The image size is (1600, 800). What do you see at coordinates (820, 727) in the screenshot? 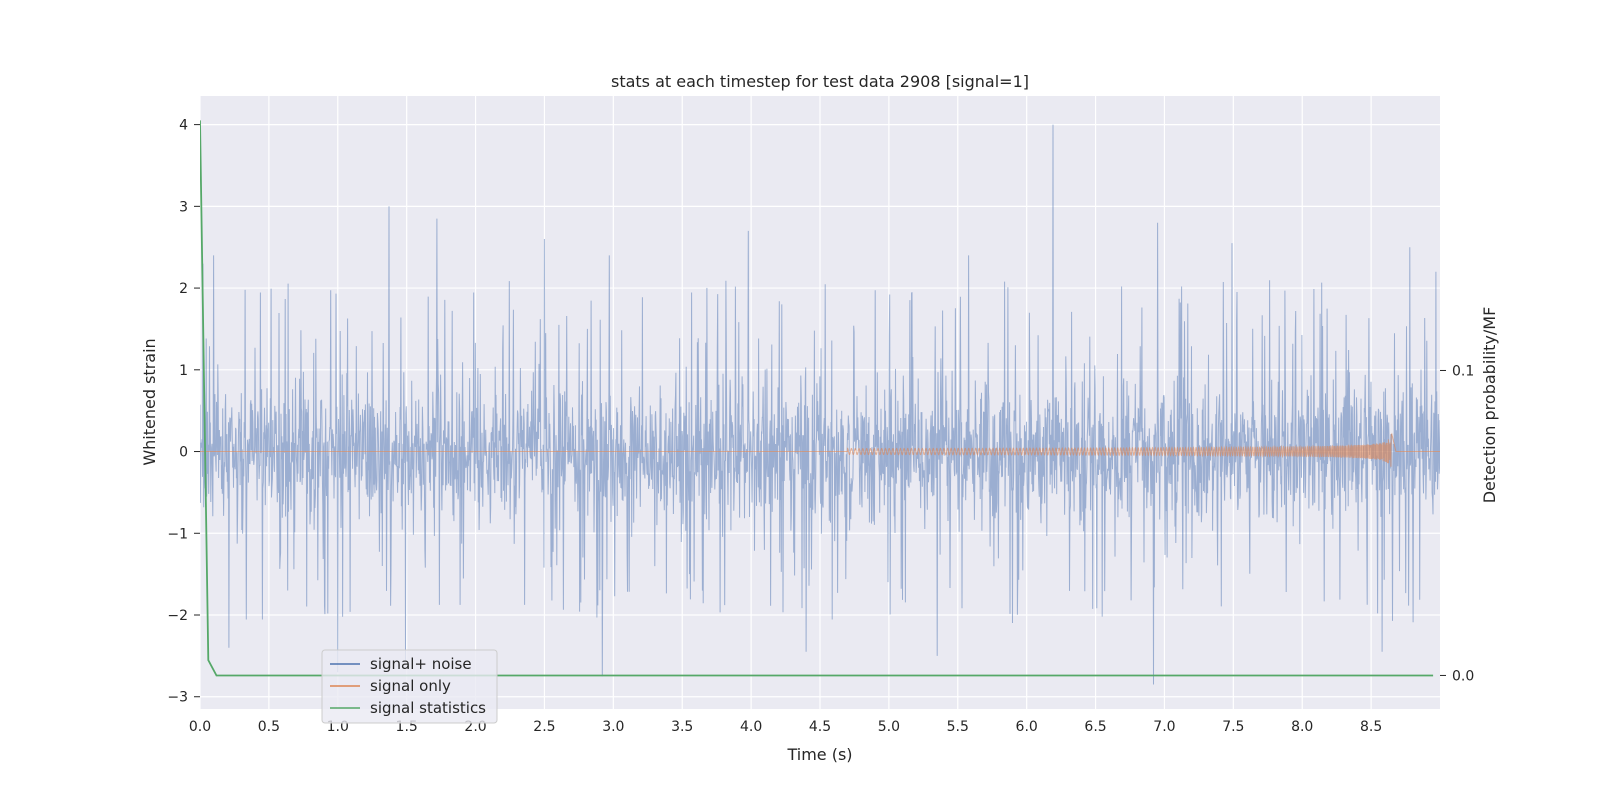
I see `x-tick-label: 4.5` at bounding box center [820, 727].